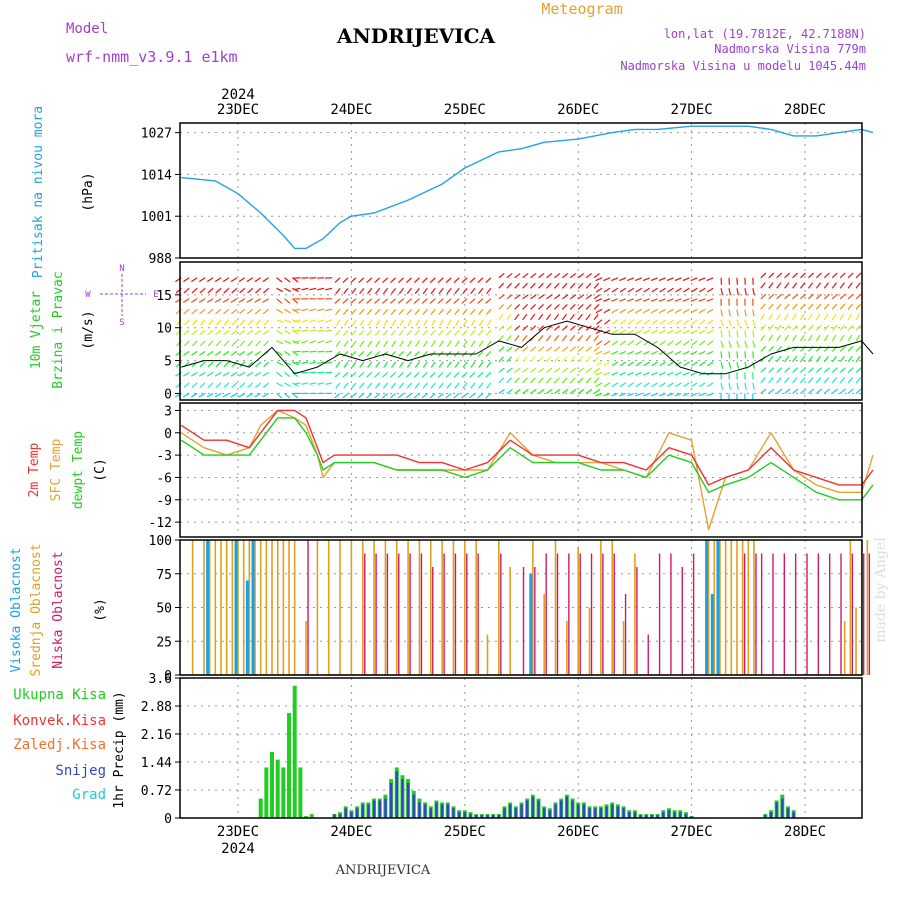 The height and width of the screenshot is (900, 900). Describe the element at coordinates (238, 832) in the screenshot. I see `bottom-day-label: 23DEC` at that location.